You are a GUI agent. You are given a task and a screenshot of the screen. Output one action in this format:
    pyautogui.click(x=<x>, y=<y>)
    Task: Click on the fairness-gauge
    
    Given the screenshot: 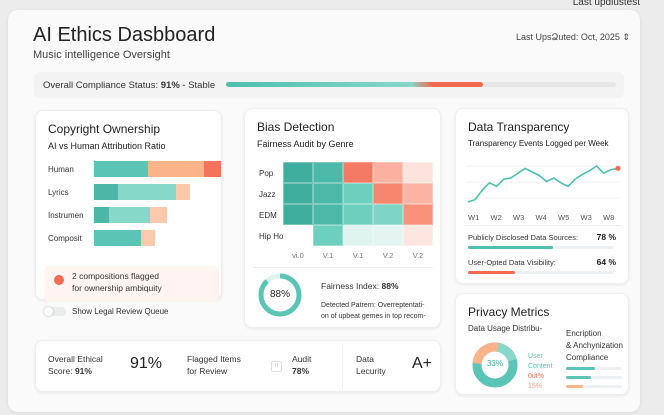 What is the action you would take?
    pyautogui.click(x=280, y=295)
    